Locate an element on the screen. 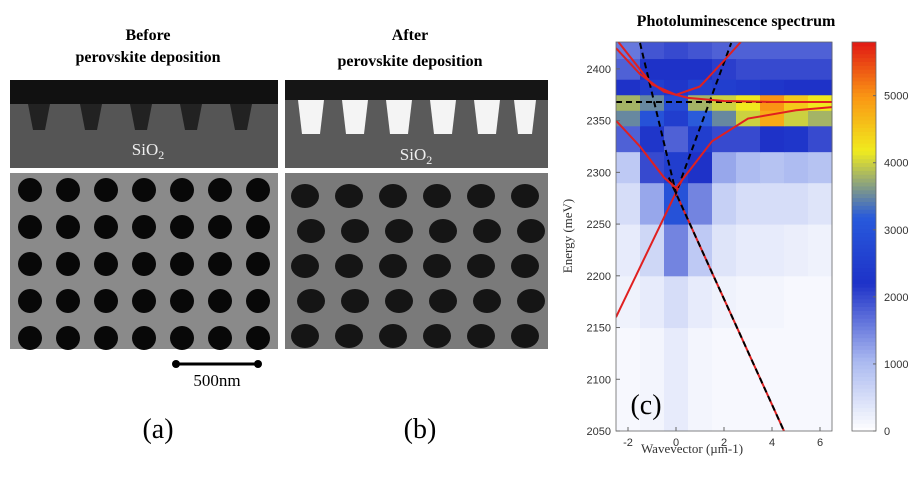 This screenshot has width=912, height=480. panel-label: (c) is located at coordinates (645, 405).